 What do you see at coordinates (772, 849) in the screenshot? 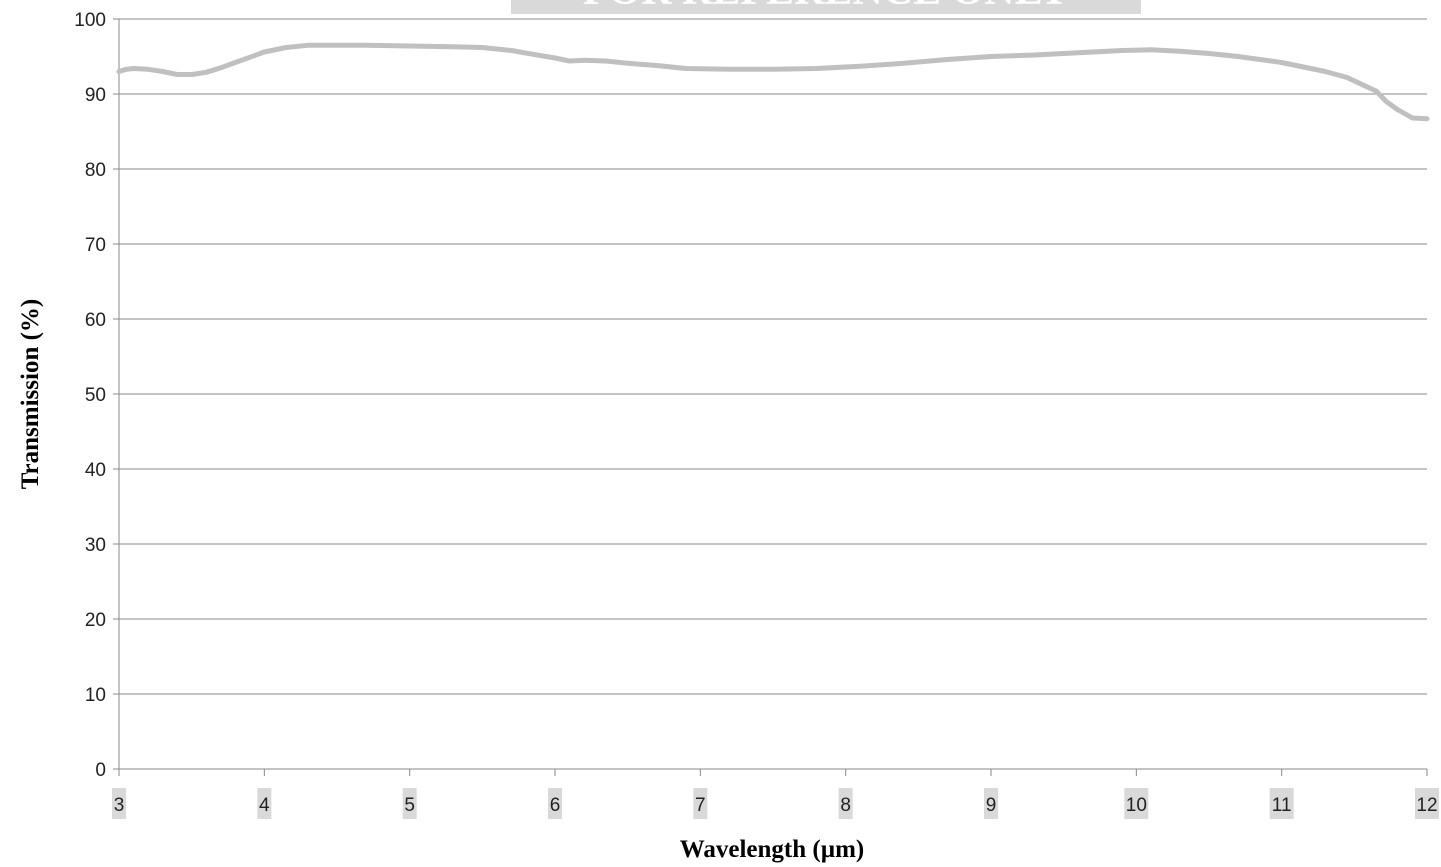
I see `x-axis-title: Wavelength (µm)` at bounding box center [772, 849].